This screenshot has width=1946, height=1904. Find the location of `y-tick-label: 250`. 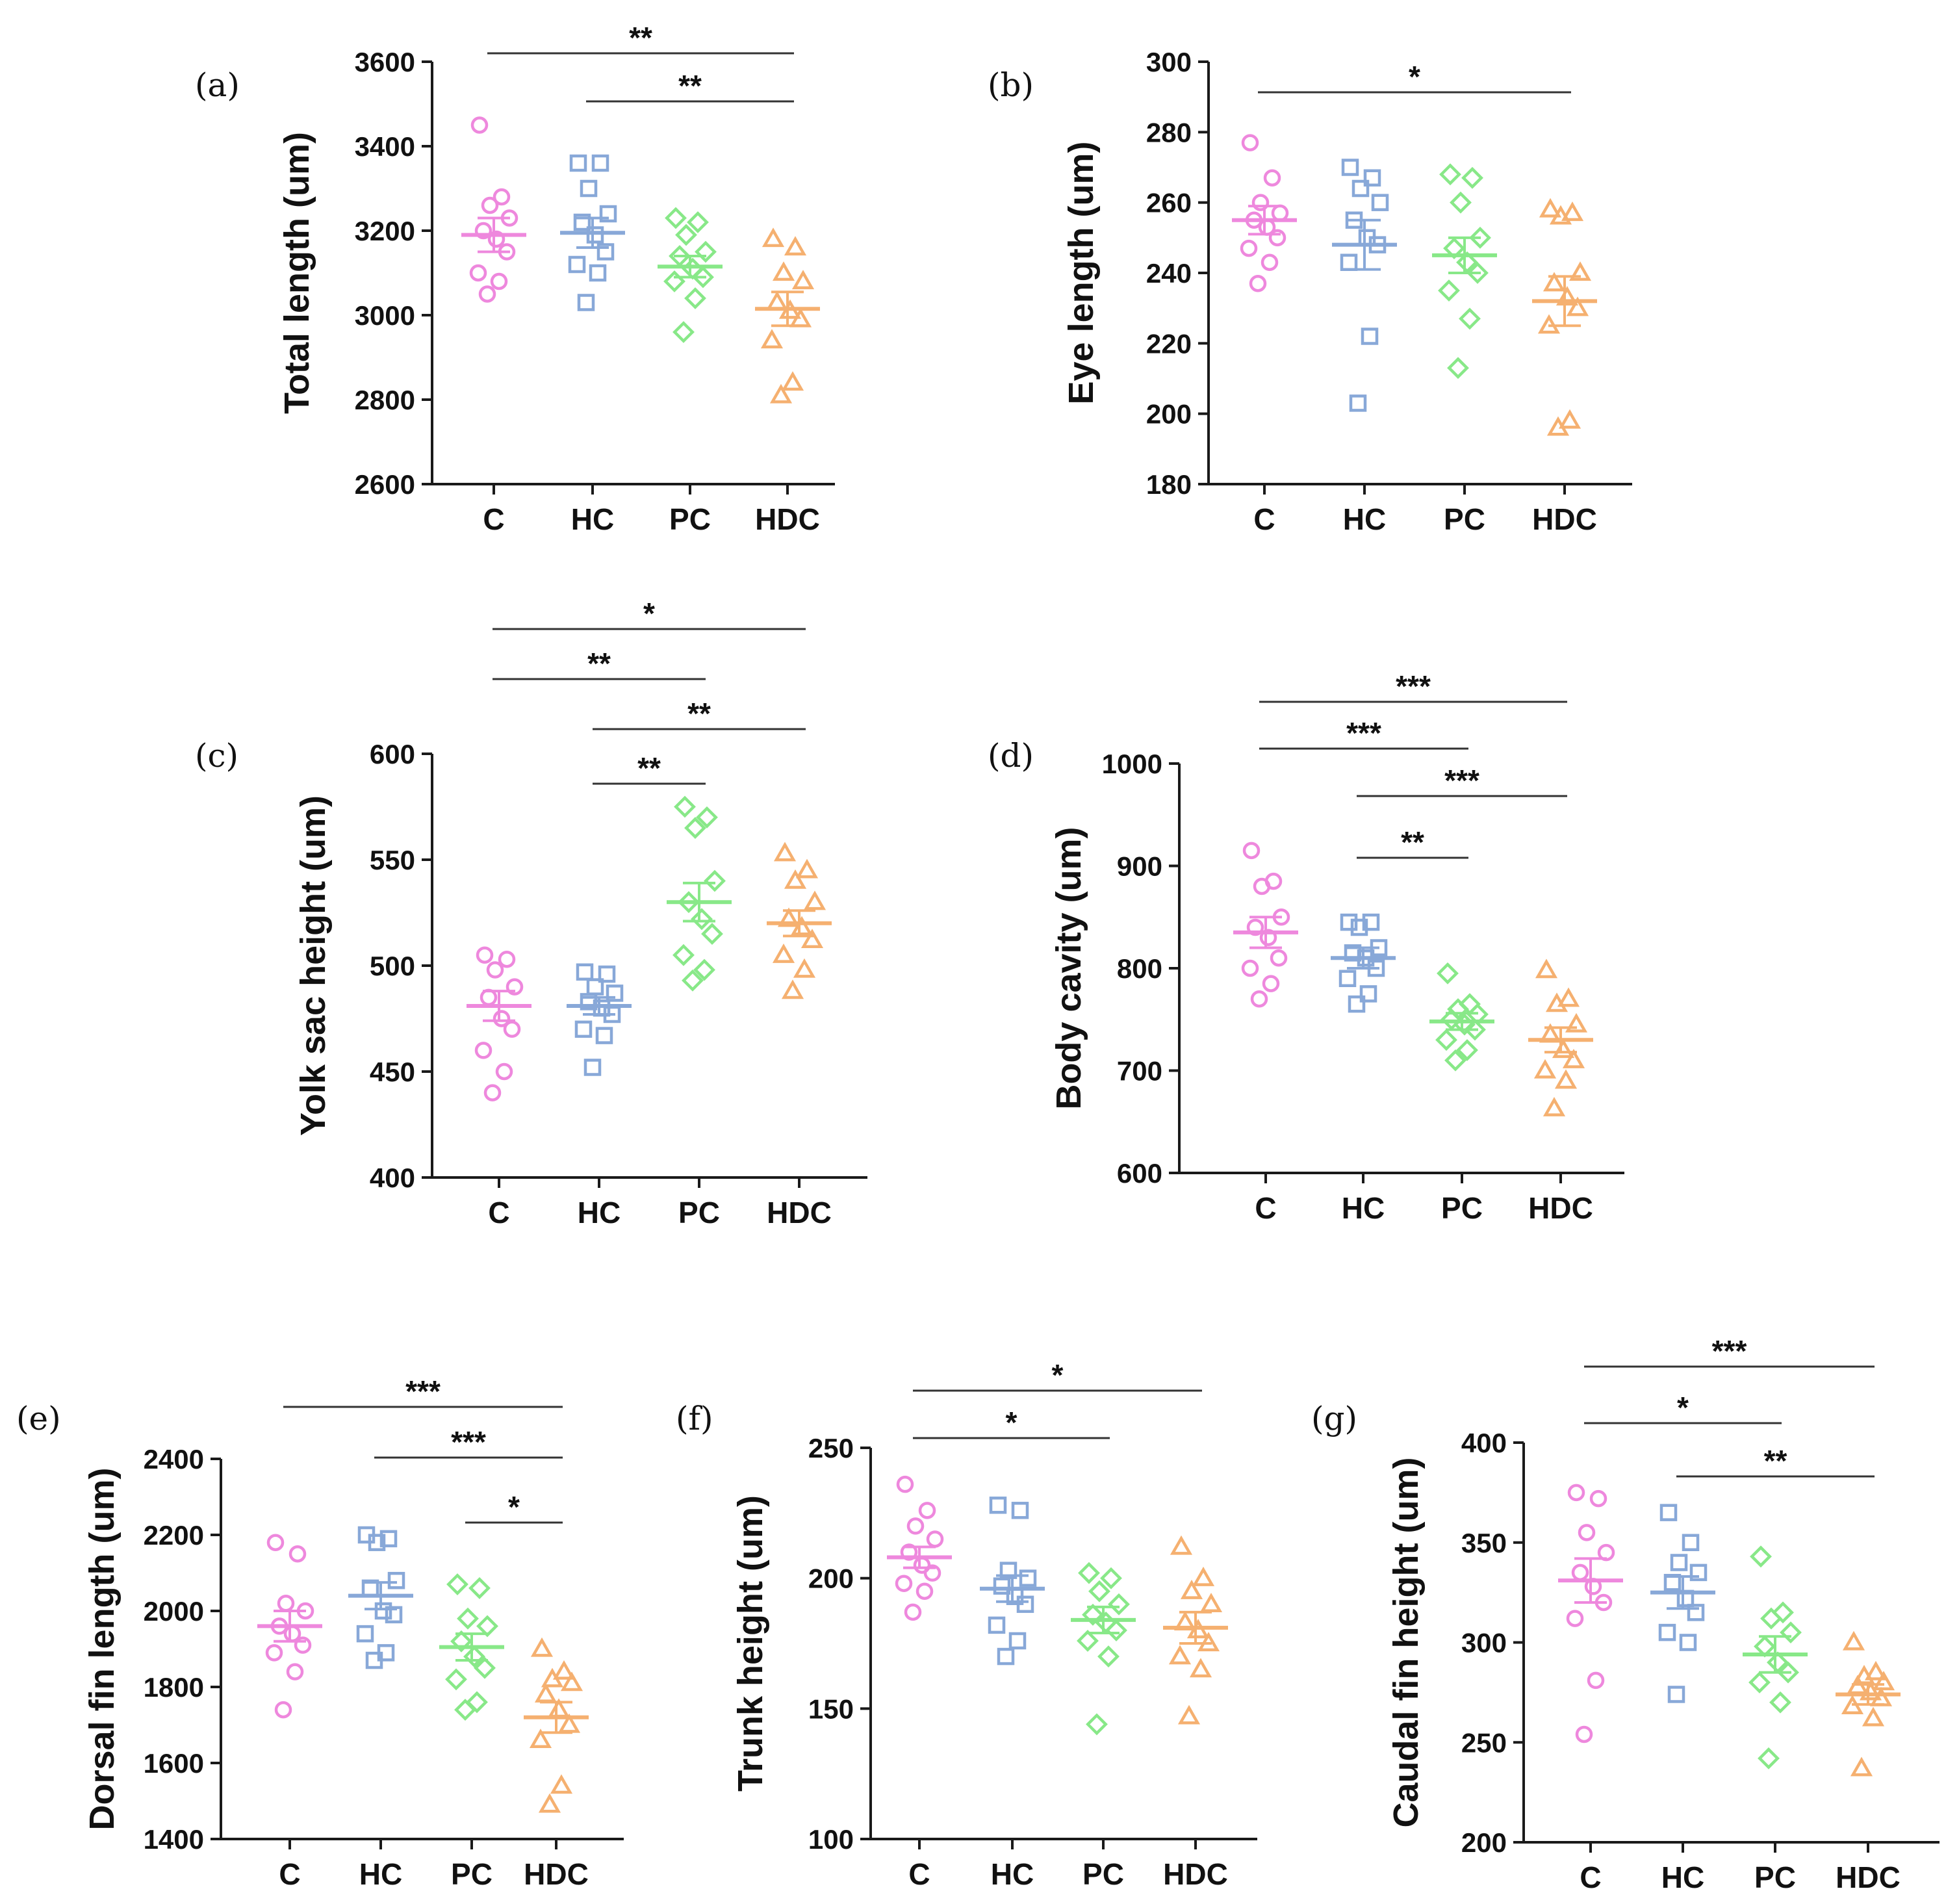

y-tick-label: 250 is located at coordinates (1484, 1742).